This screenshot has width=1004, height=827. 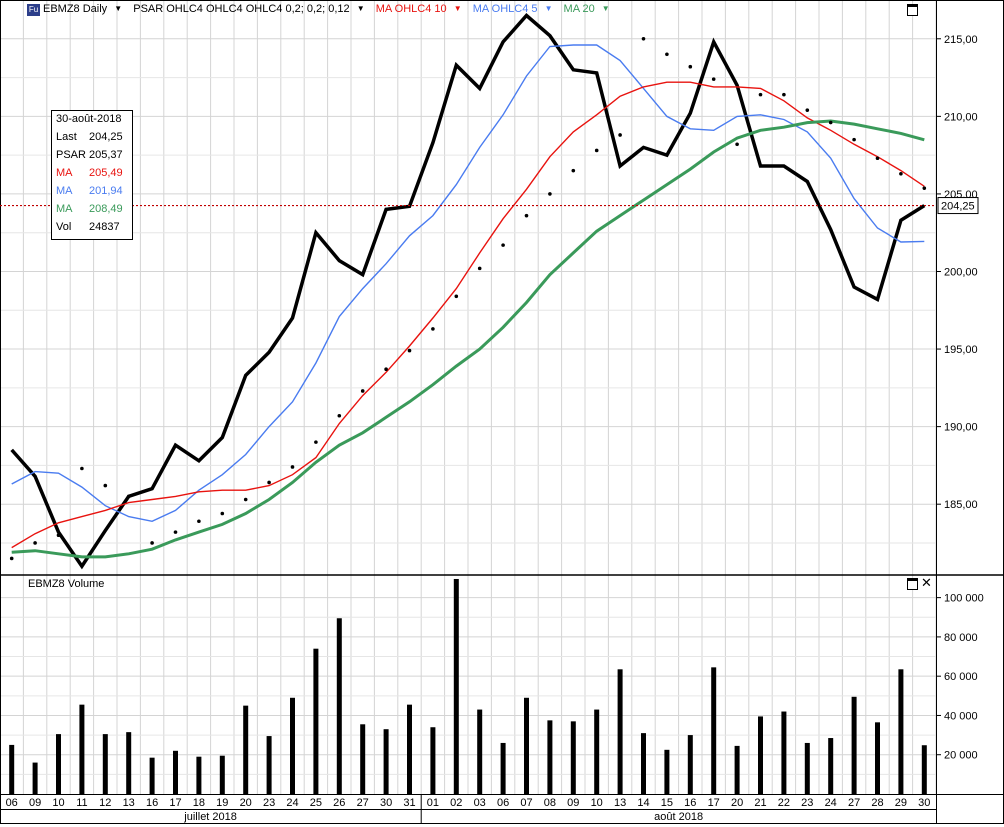 I want to click on month-label: août 2018, so click(x=678, y=817).